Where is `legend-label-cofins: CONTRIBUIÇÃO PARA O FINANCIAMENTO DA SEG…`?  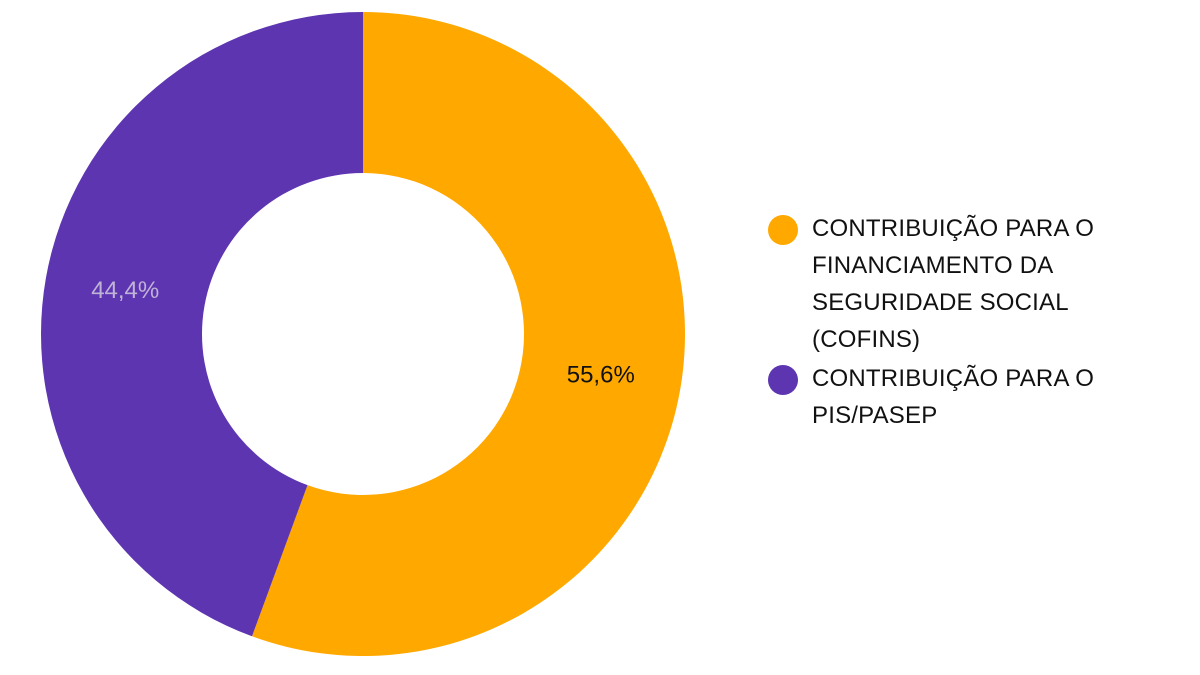 legend-label-cofins: CONTRIBUIÇÃO PARA O FINANCIAMENTO DA SEG… is located at coordinates (953, 284).